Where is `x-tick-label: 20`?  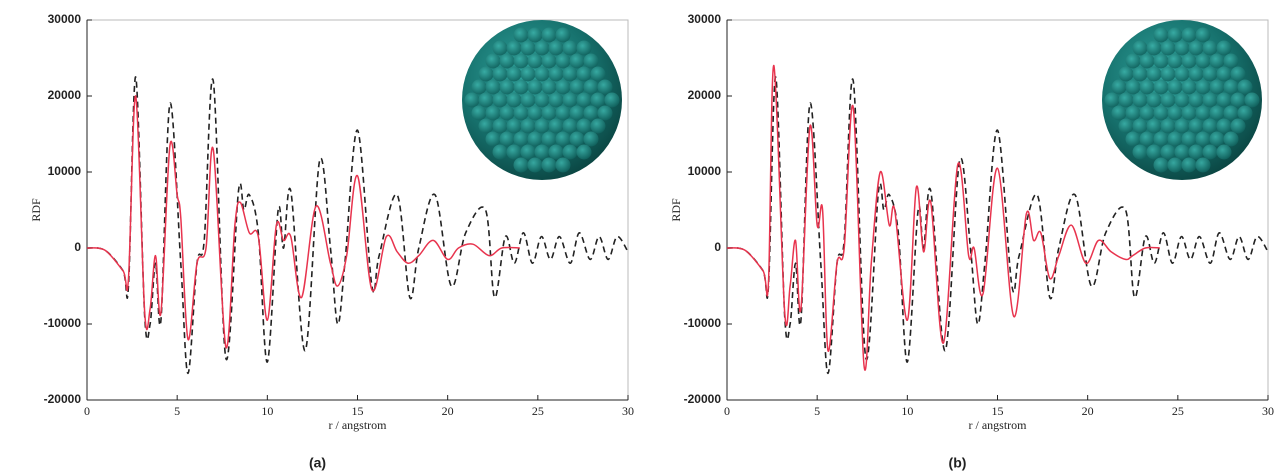 x-tick-label: 20 is located at coordinates (1088, 411).